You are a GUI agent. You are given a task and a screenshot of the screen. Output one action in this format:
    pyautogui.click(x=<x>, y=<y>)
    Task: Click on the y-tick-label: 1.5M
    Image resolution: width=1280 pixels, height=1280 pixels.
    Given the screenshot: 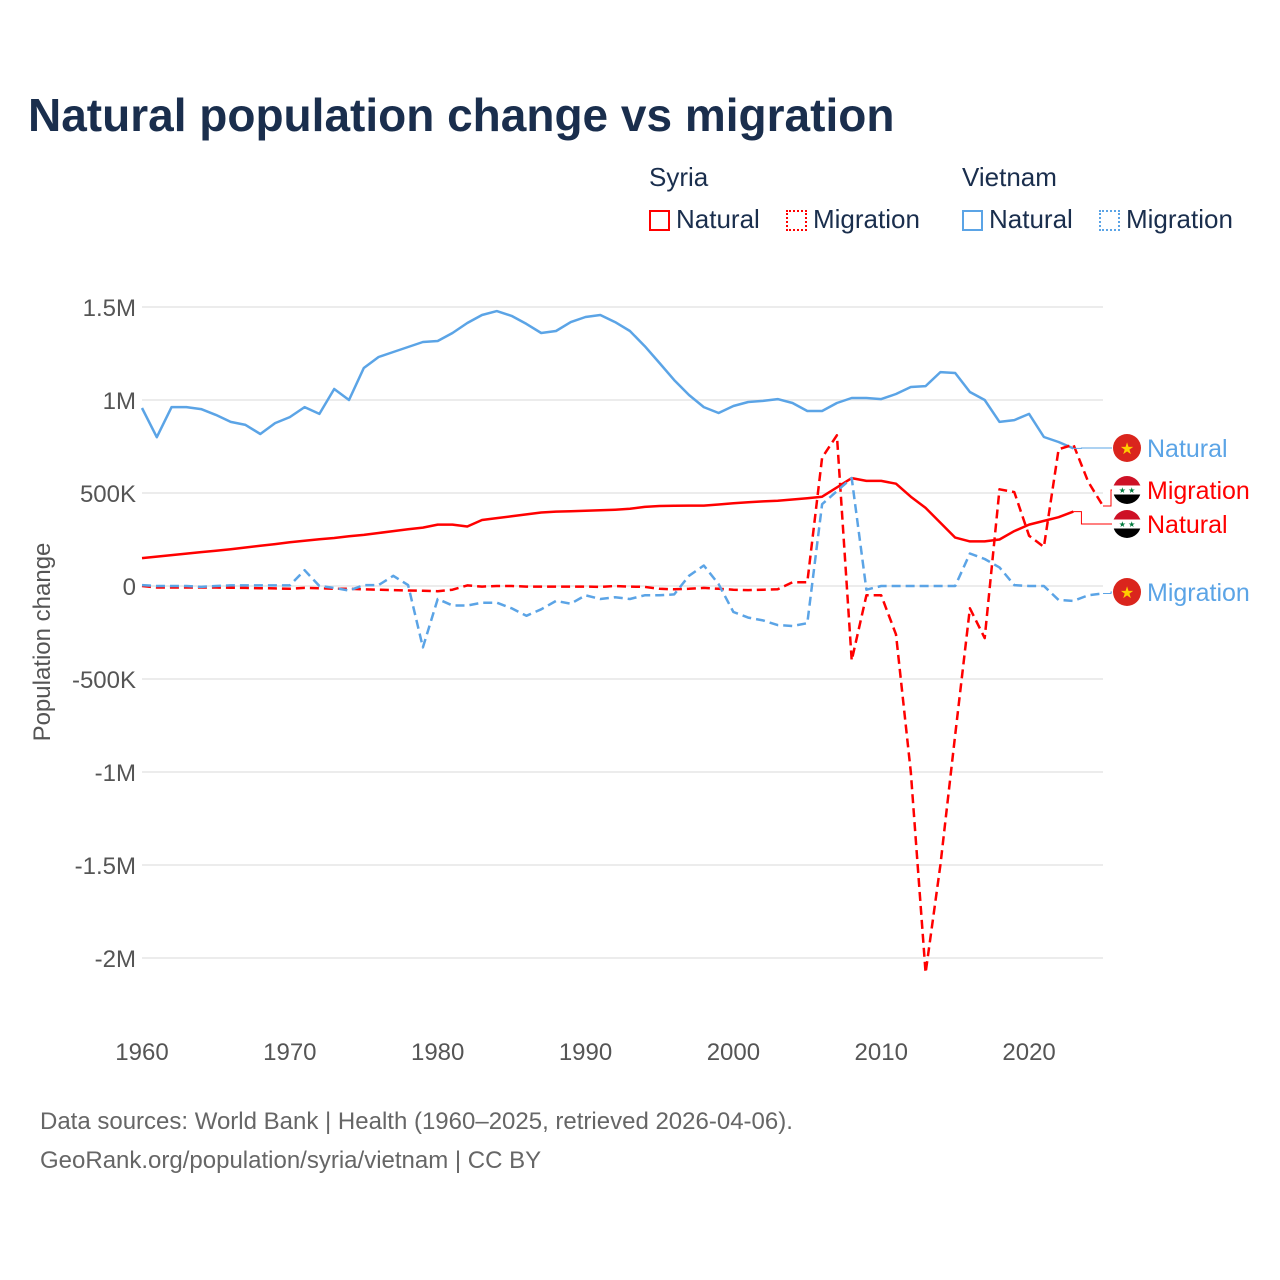 What is the action you would take?
    pyautogui.click(x=109, y=308)
    